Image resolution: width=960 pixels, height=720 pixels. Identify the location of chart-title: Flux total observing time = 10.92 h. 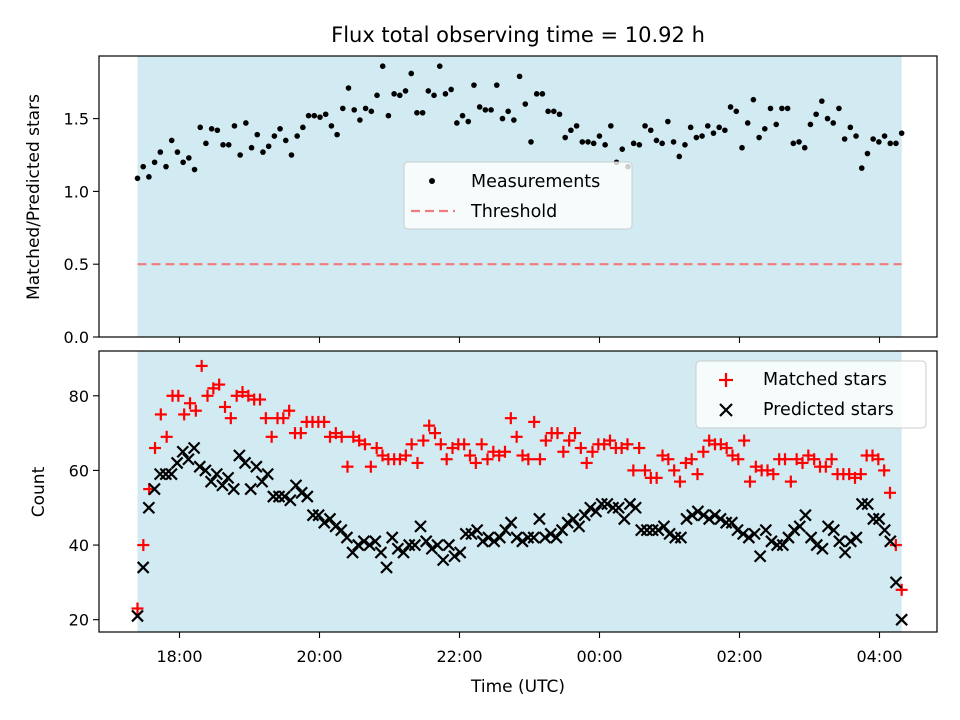
(518, 35).